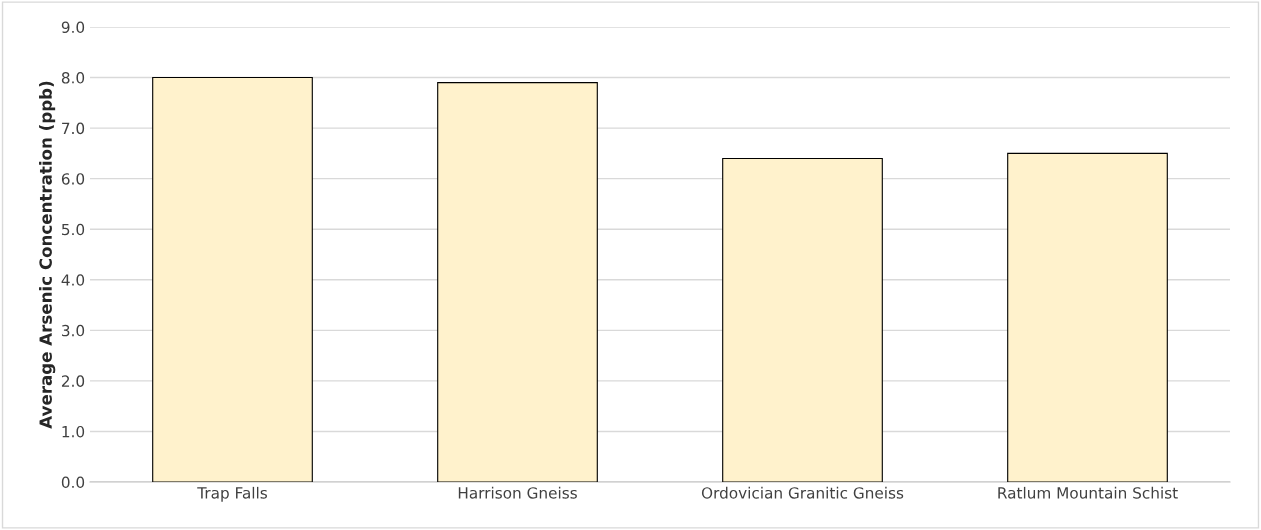 This screenshot has height=530, width=1261. Describe the element at coordinates (73, 27) in the screenshot. I see `y-tick-label: 9.0` at that location.